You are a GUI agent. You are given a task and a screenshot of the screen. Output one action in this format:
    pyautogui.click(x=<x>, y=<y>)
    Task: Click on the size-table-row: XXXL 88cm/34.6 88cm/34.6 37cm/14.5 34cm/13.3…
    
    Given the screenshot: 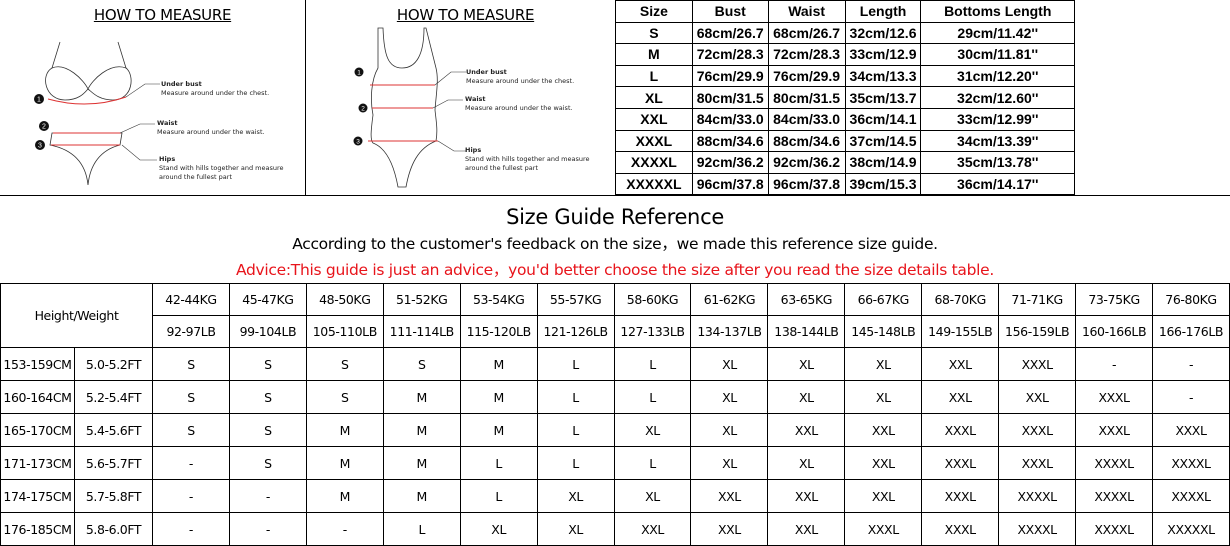 What is the action you would take?
    pyautogui.click(x=845, y=141)
    